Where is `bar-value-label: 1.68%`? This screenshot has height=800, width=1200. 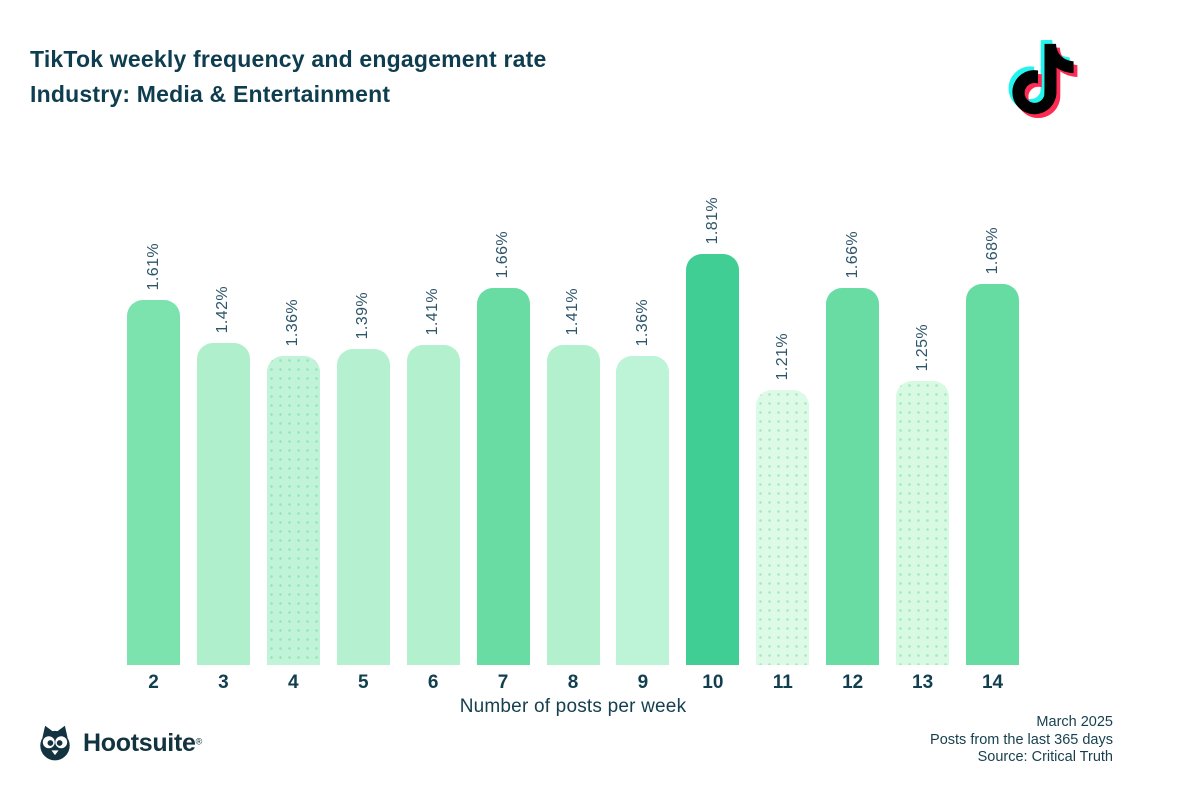
bar-value-label: 1.68% is located at coordinates (992, 250).